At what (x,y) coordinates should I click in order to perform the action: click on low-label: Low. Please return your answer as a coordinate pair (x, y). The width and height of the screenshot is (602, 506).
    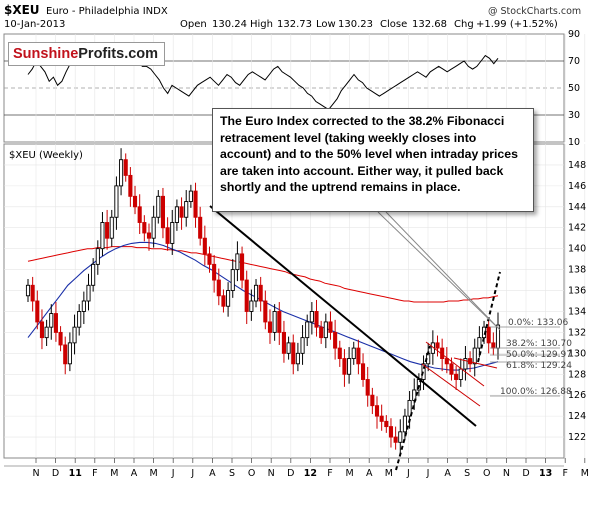
    Looking at the image, I should click on (326, 24).